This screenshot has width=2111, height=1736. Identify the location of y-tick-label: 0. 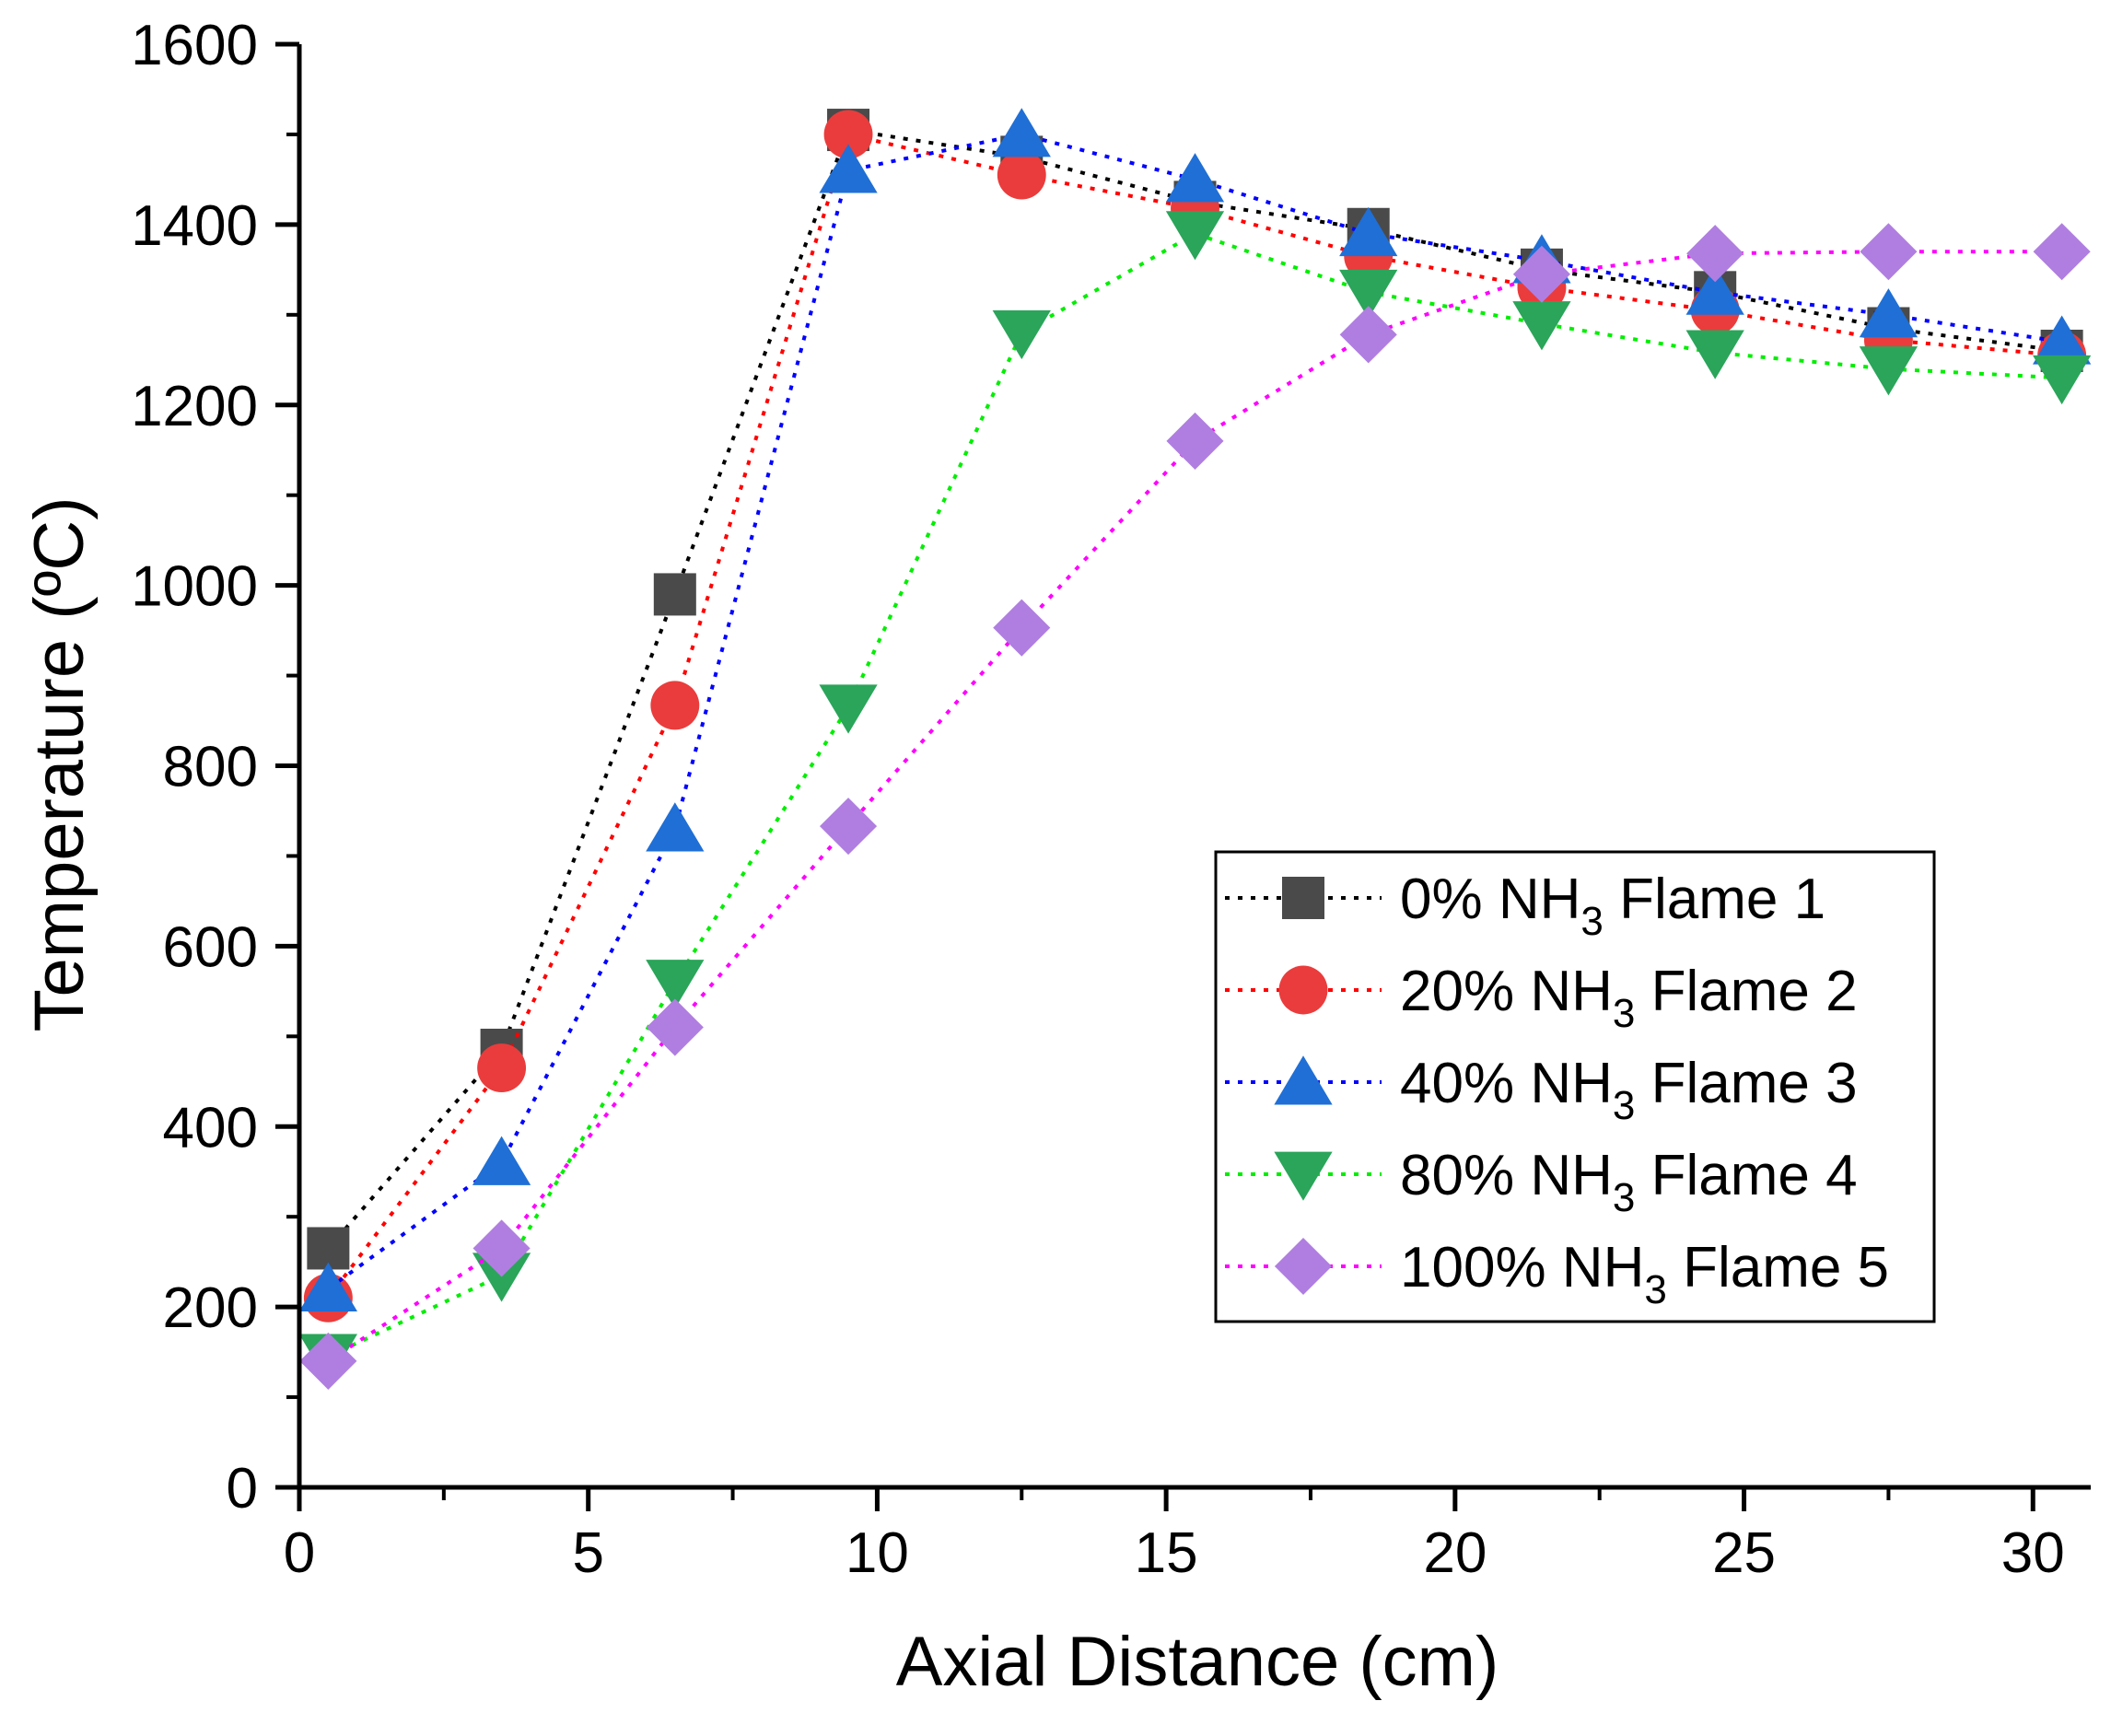
(243, 1489).